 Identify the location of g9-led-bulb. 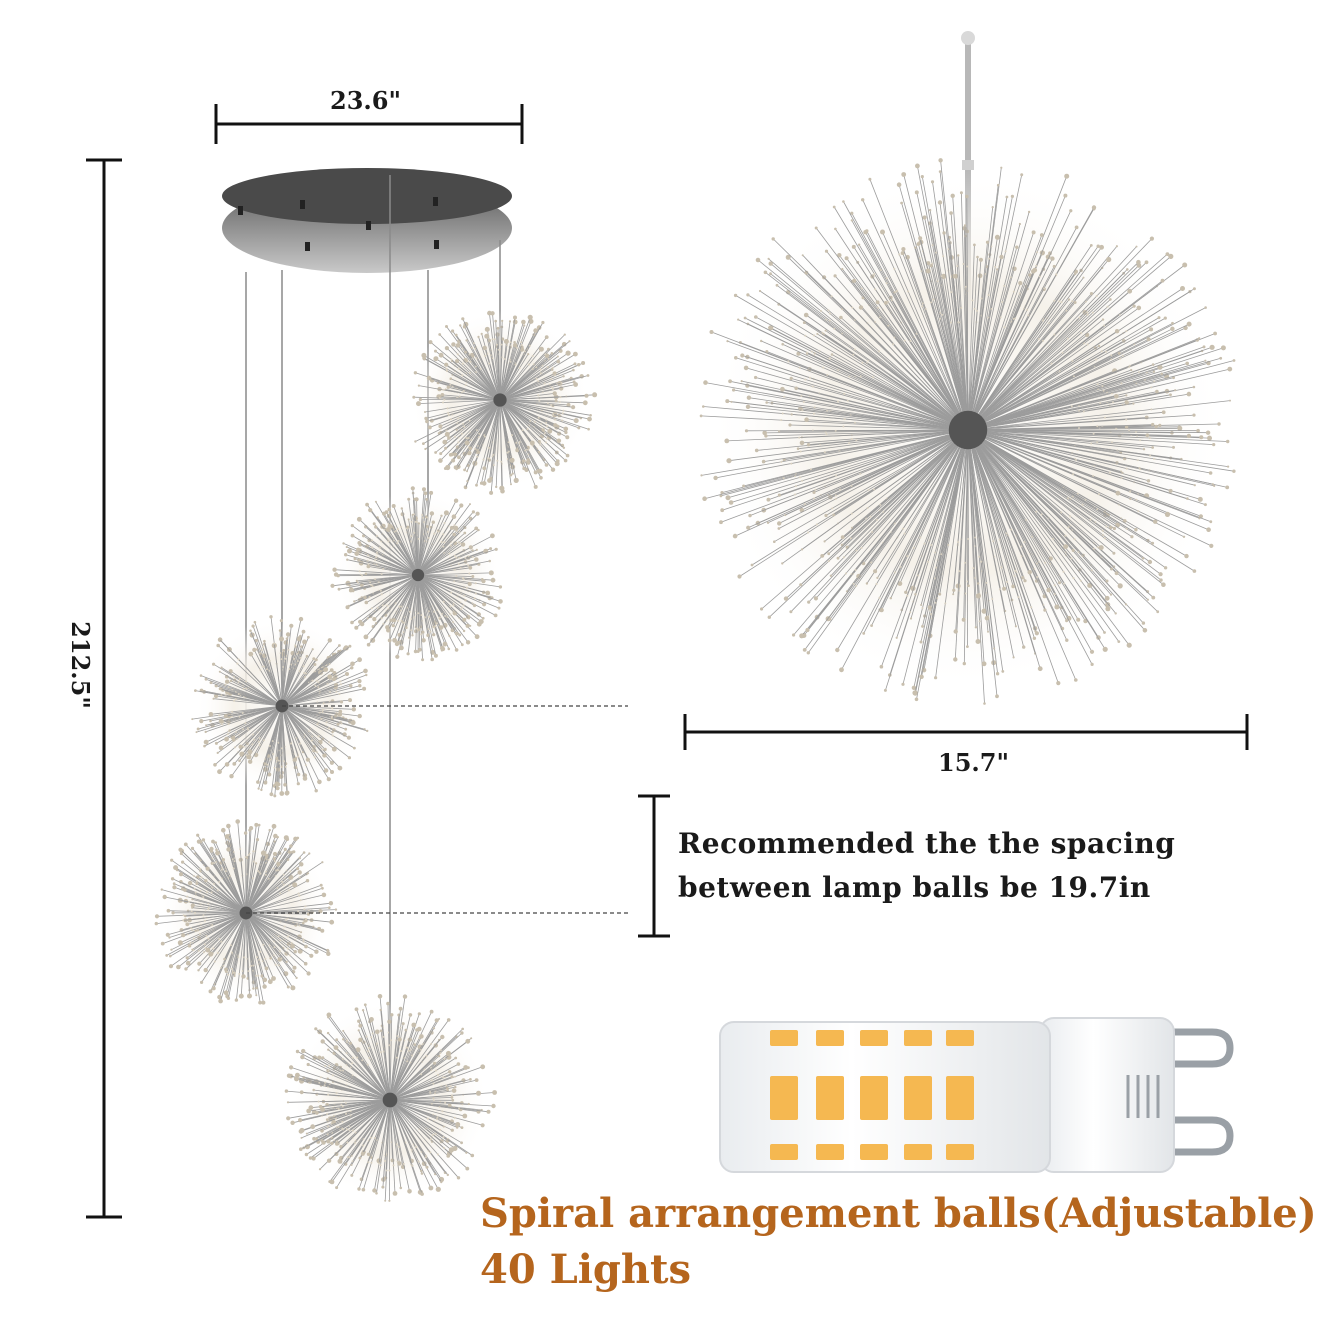
(976, 1095).